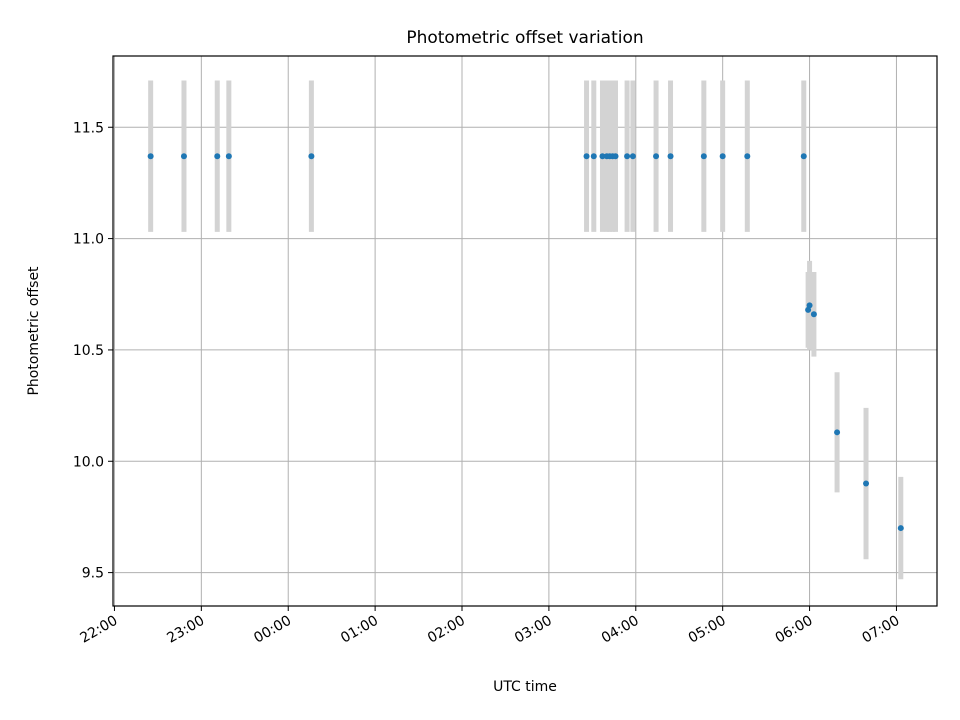  What do you see at coordinates (88, 462) in the screenshot?
I see `y-tick-label: 10.0` at bounding box center [88, 462].